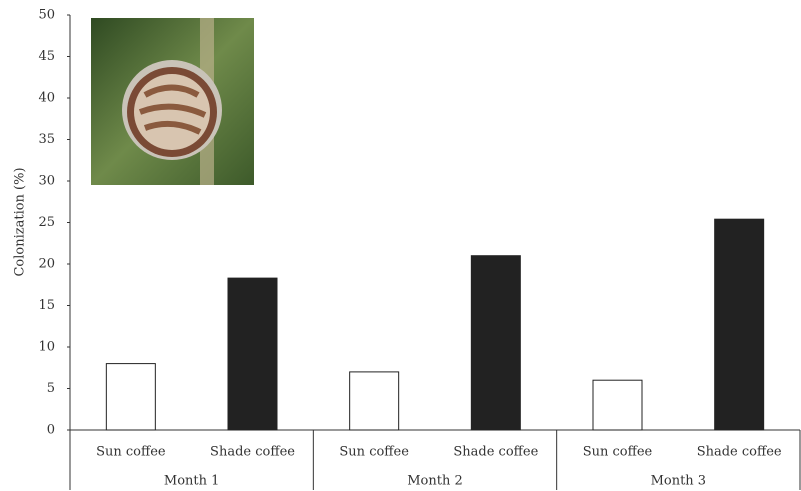 The image size is (801, 491). I want to click on y-tick-label: 50, so click(46, 15).